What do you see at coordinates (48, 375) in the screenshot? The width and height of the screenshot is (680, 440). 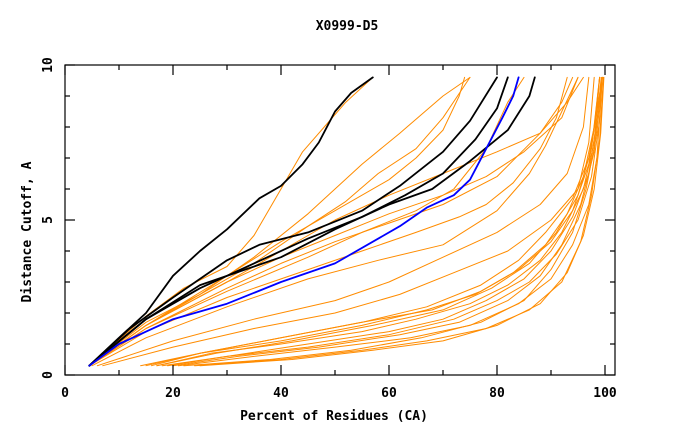 I see `y-tick-label: 0` at bounding box center [48, 375].